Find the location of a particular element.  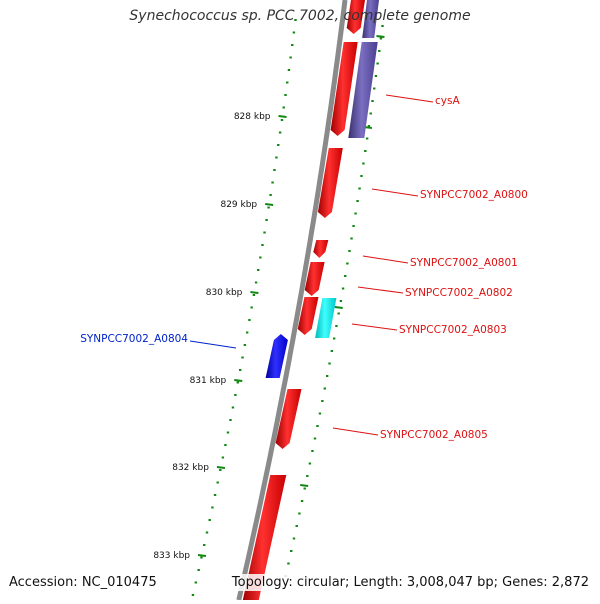

gene-block-A0803 is located at coordinates (308, 316).